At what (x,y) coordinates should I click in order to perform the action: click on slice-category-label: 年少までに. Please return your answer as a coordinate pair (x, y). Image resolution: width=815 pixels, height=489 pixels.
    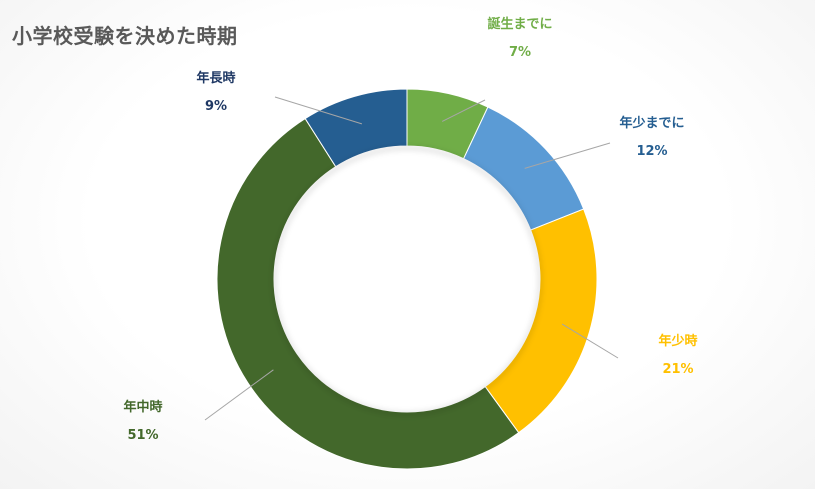
    Looking at the image, I should click on (651, 123).